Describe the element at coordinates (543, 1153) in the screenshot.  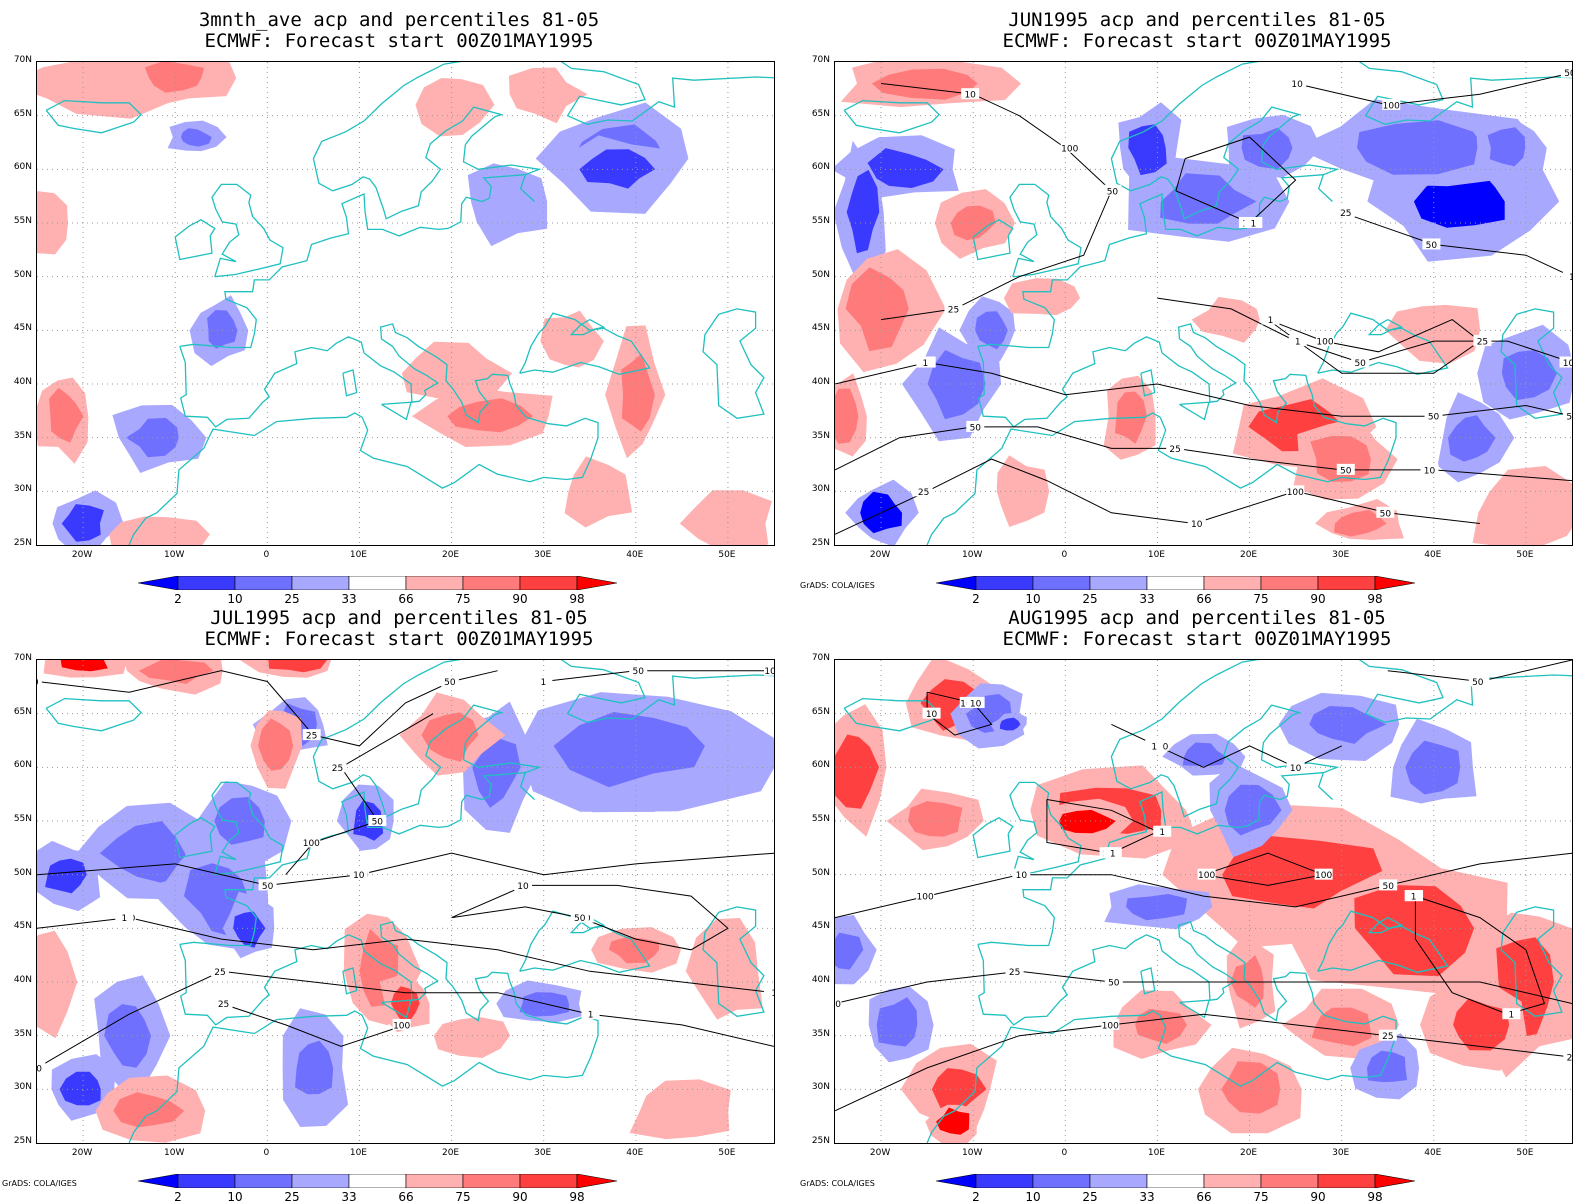
I see `lon-tick-label: 30E` at that location.